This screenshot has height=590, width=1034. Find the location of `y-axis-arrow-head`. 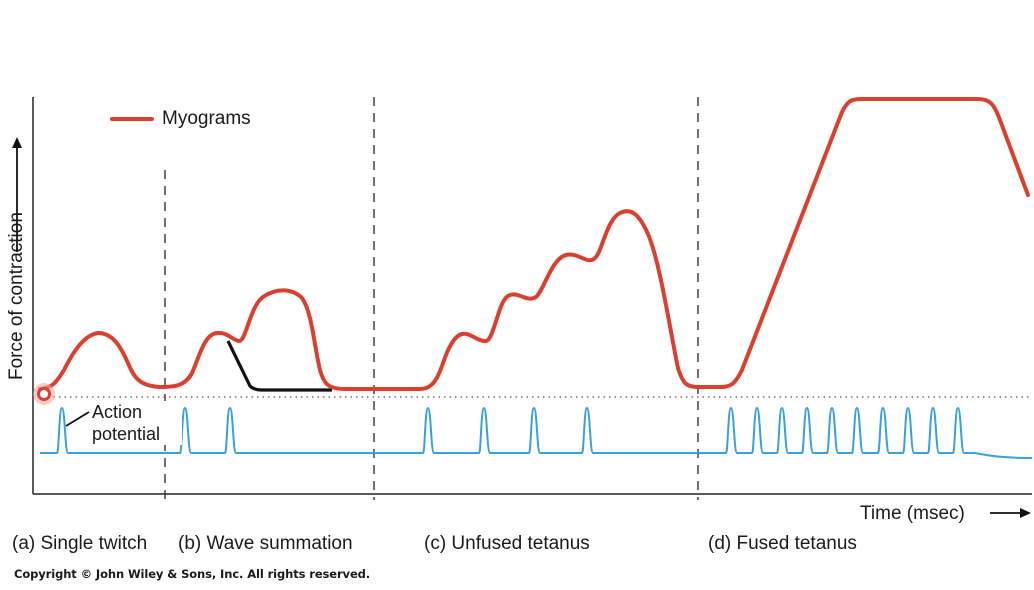

y-axis-arrow-head is located at coordinates (17, 142).